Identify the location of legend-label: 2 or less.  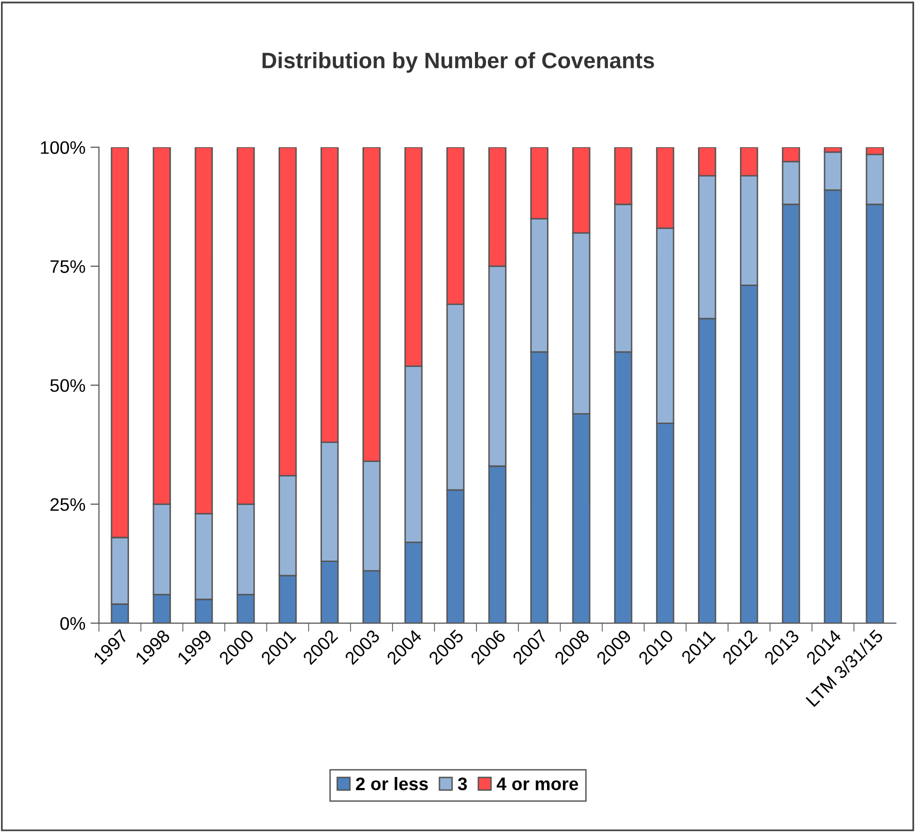
(392, 783).